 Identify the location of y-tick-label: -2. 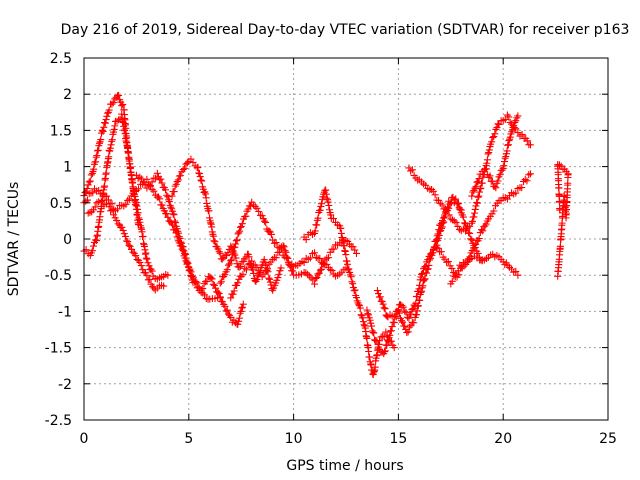
(65, 385).